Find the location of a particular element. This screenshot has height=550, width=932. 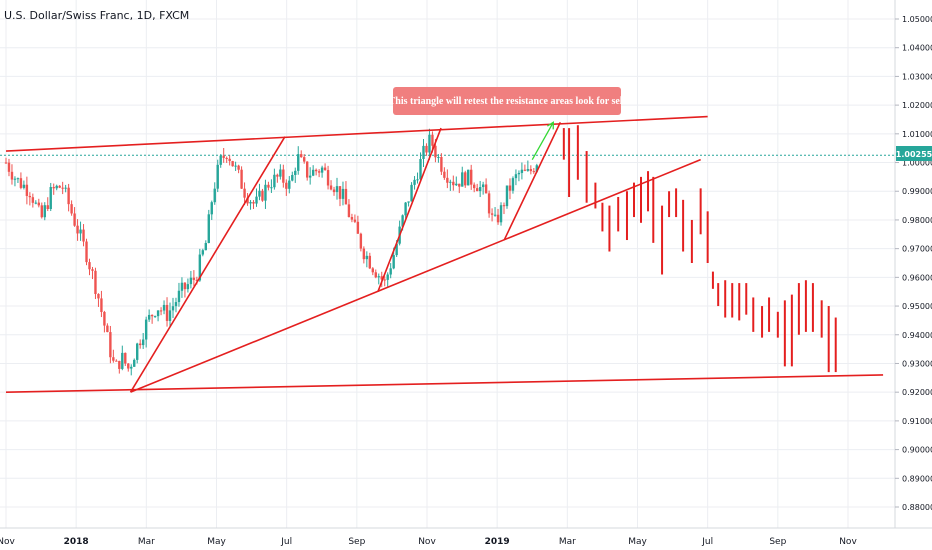

last-price-label: 1.00255 is located at coordinates (914, 154).